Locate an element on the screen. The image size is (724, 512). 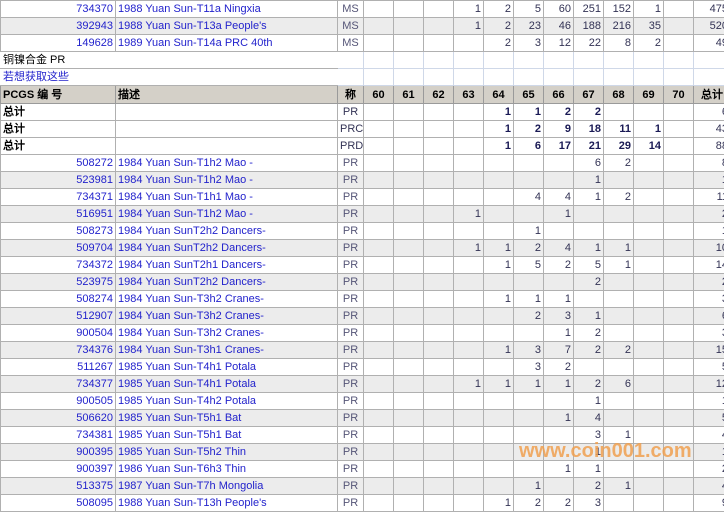
description-cell: 1987 Yuan Sun-T7h Mongolia is located at coordinates (227, 486).